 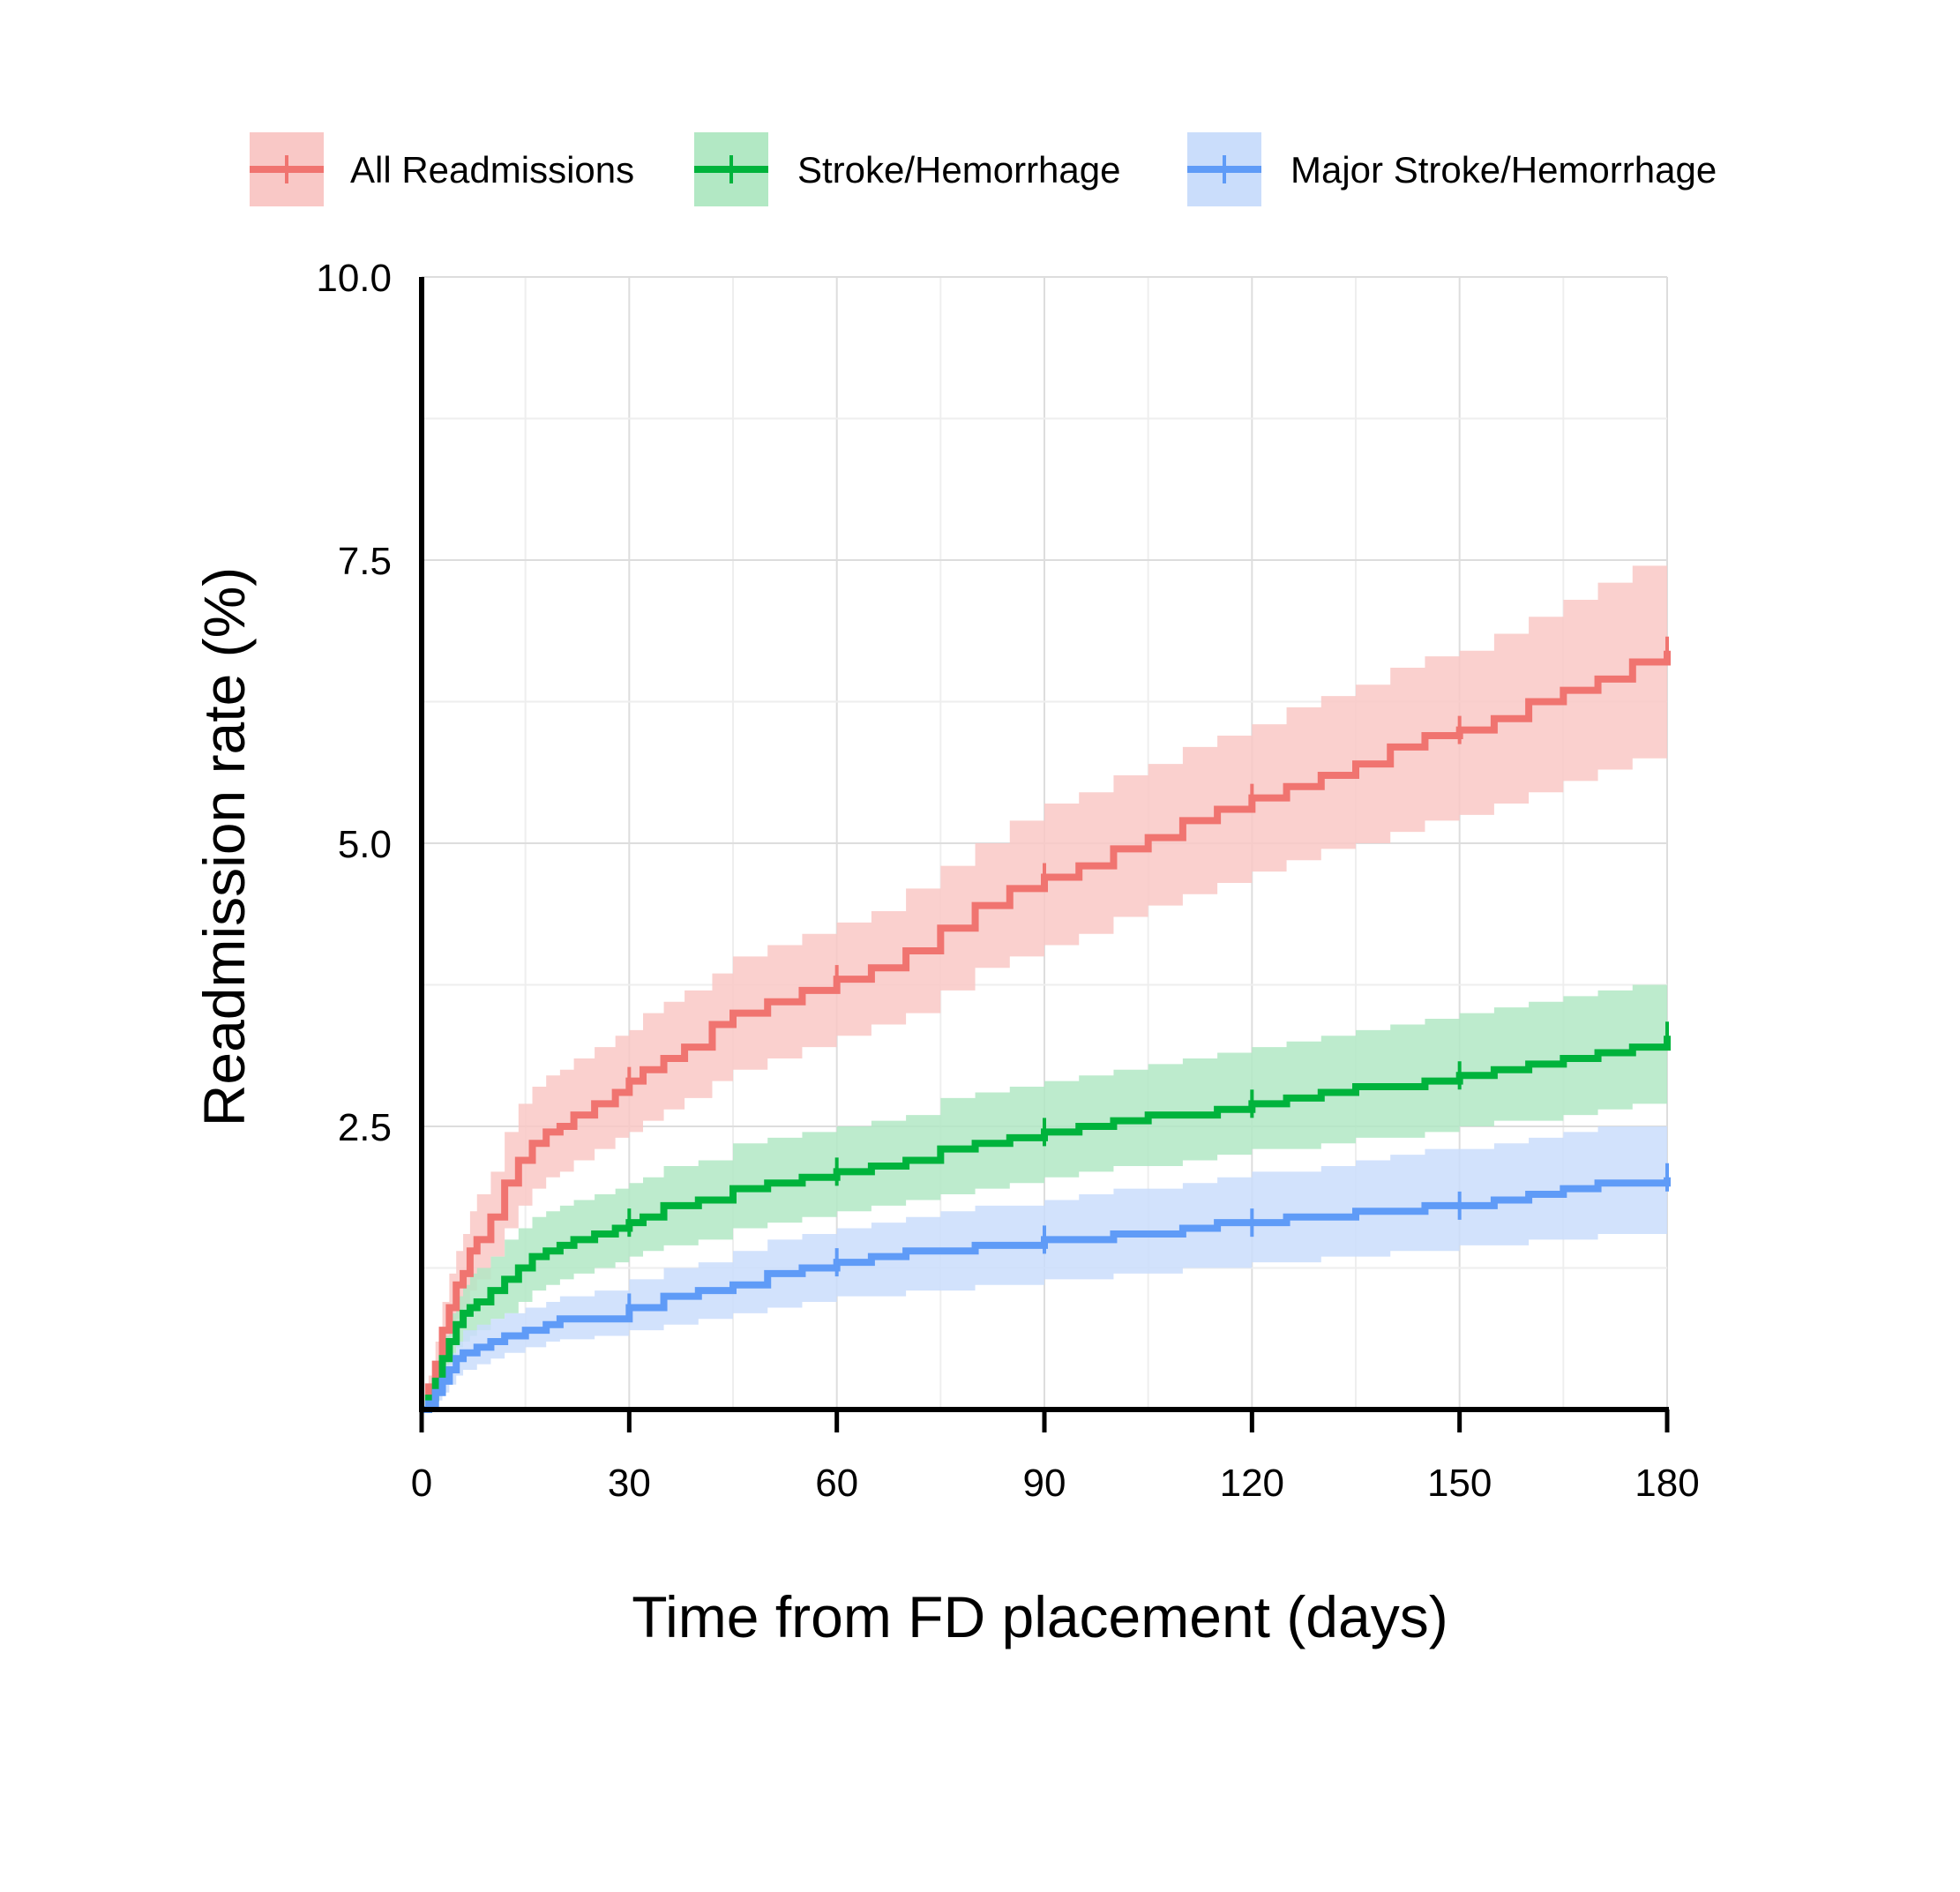 I want to click on legend-item-major-stroke-hemorrhage: Major Stroke/Hemorrhage, so click(x=1452, y=169).